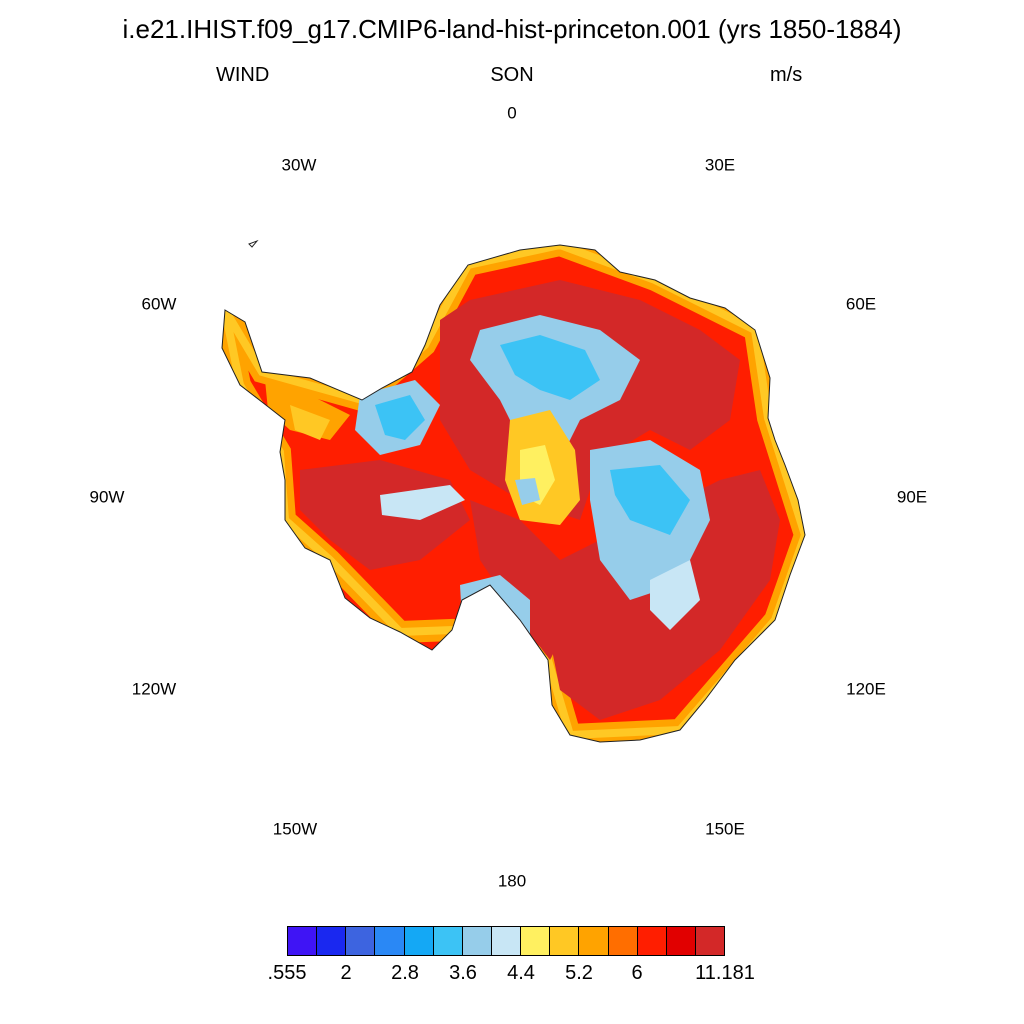 The width and height of the screenshot is (1024, 1024). Describe the element at coordinates (637, 973) in the screenshot. I see `colorbar-tick-label: 6` at that location.